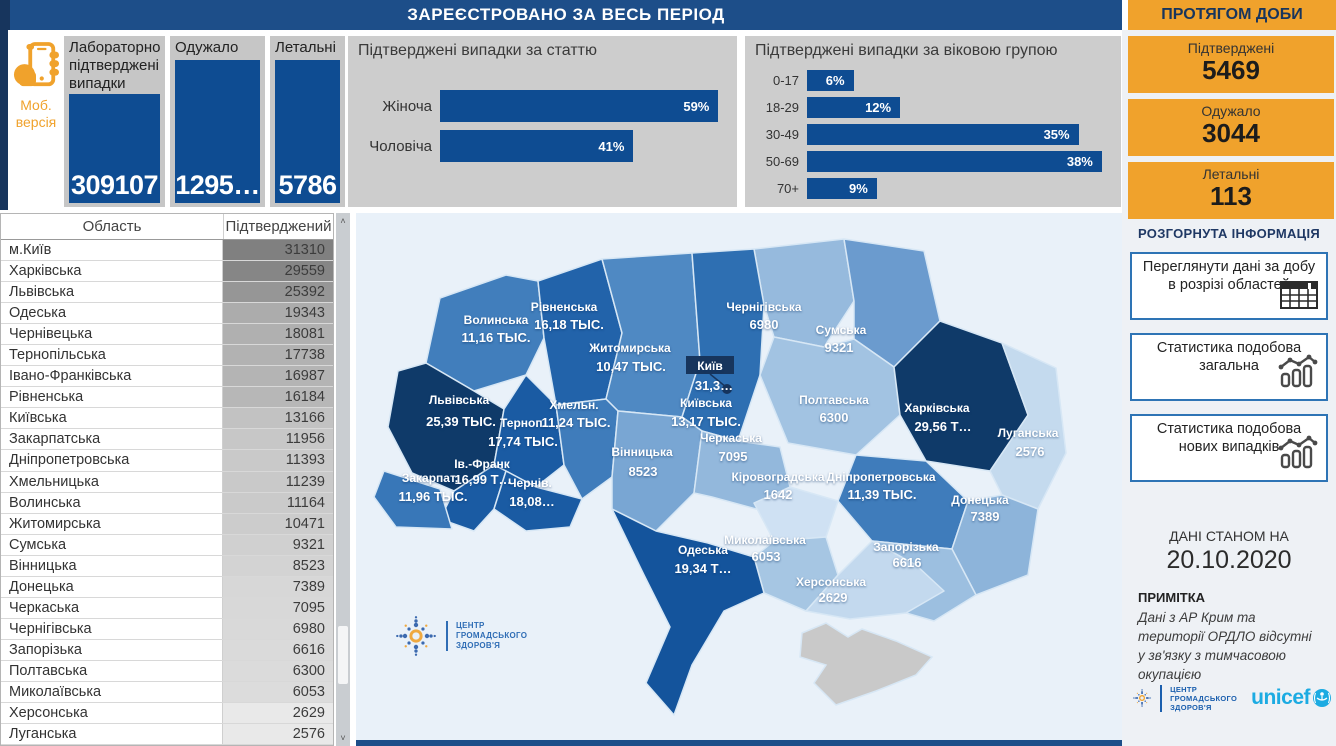  What do you see at coordinates (167, 377) in the screenshot?
I see `table-row: Івано-Франківська 16987` at bounding box center [167, 377].